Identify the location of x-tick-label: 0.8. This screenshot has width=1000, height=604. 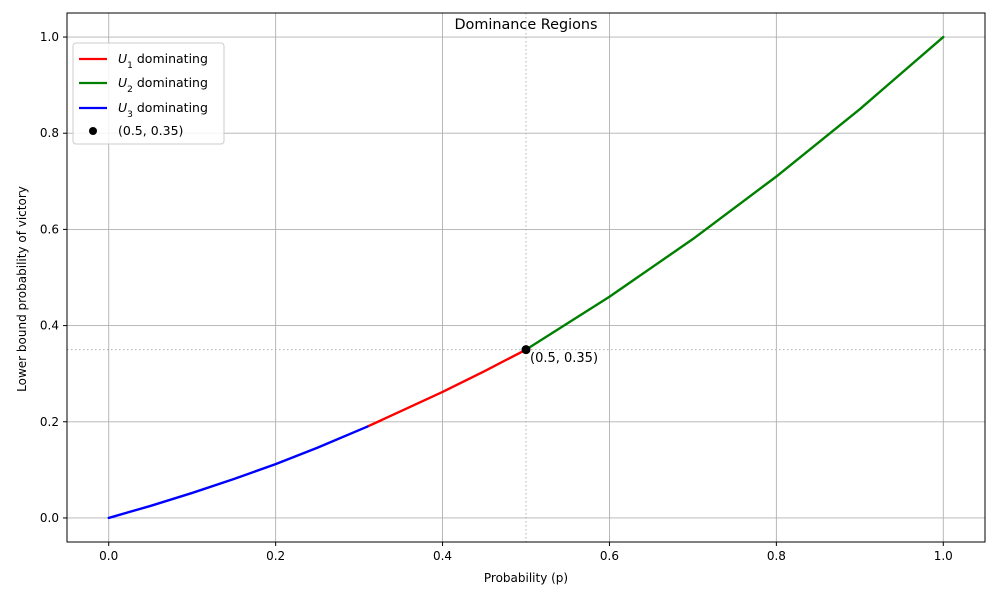
(776, 556).